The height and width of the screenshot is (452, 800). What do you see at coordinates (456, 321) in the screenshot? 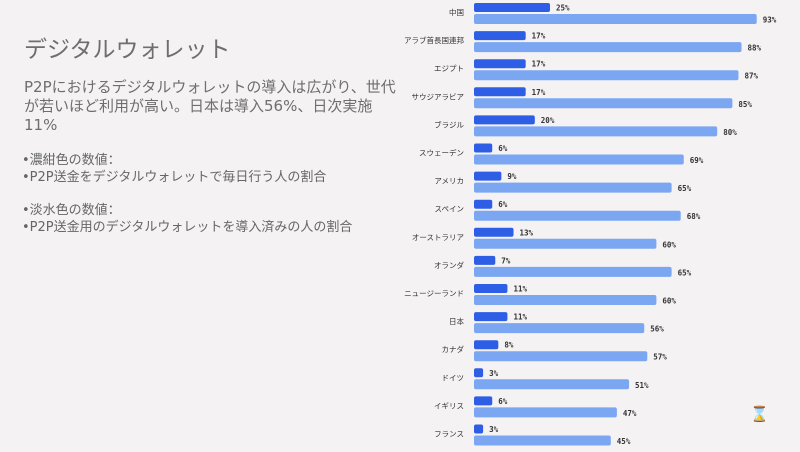
I see `category-label: 日本` at bounding box center [456, 321].